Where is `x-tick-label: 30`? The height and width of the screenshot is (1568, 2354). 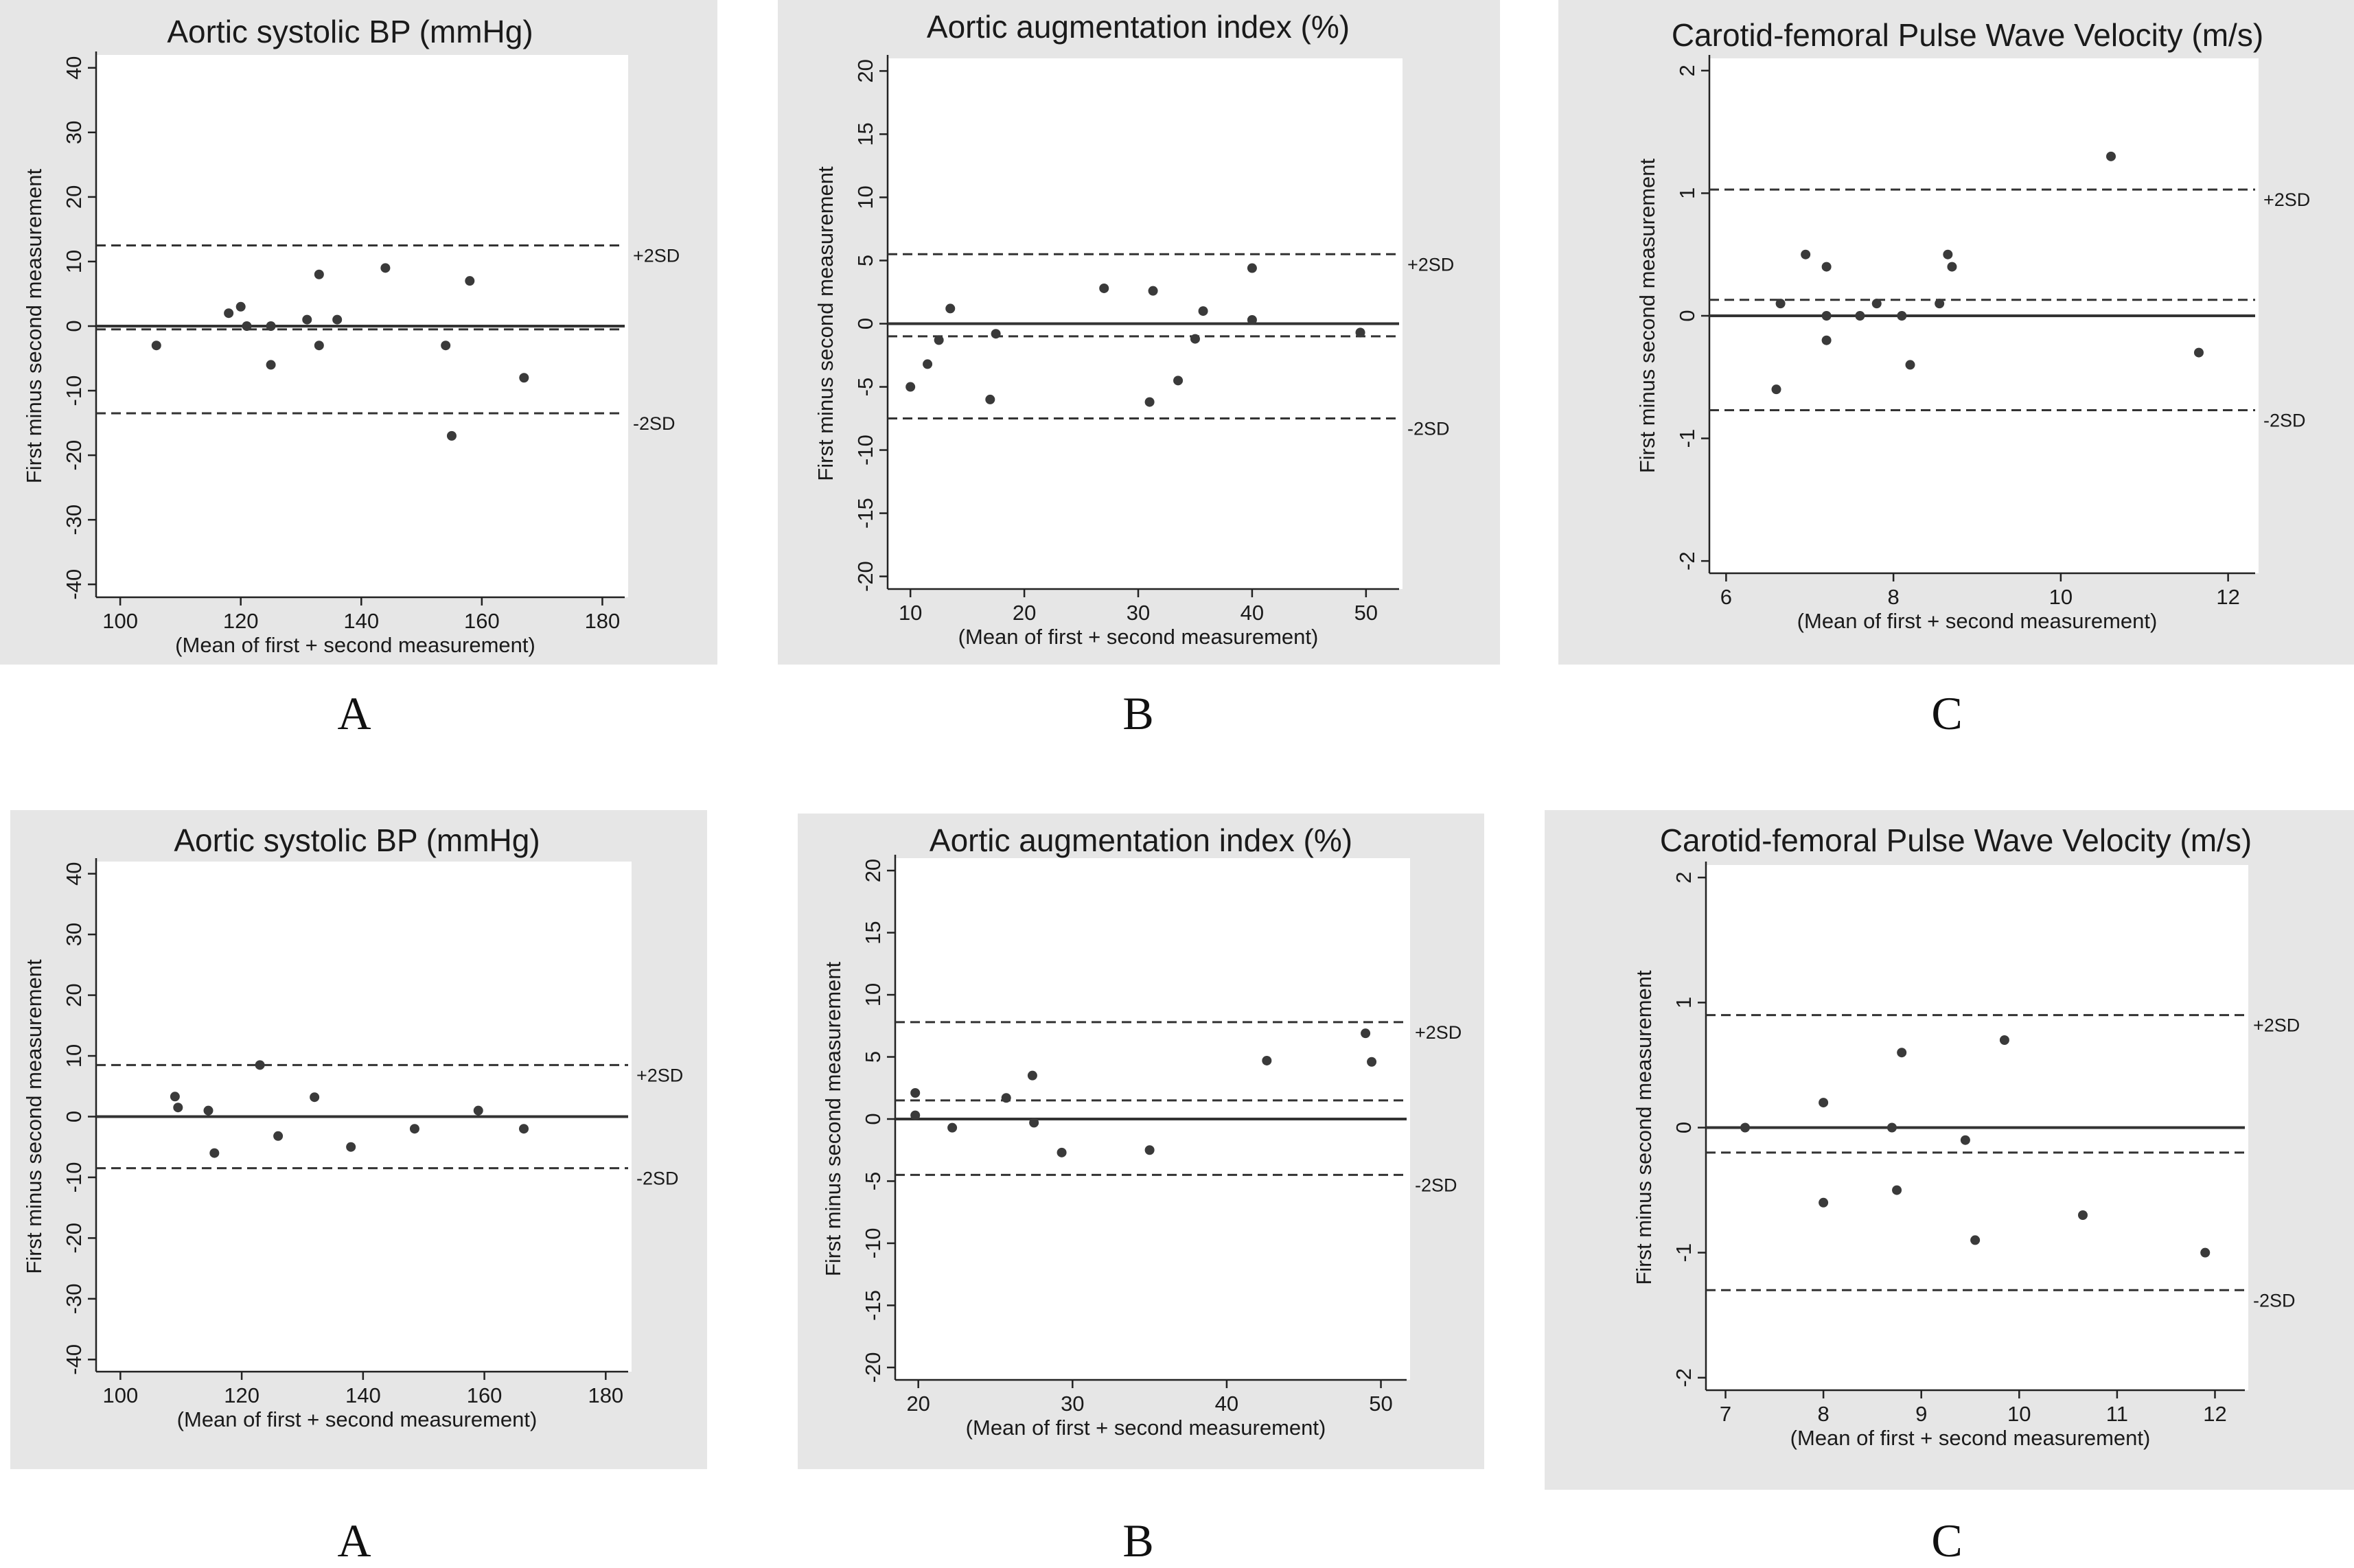 x-tick-label: 30 is located at coordinates (1072, 1404).